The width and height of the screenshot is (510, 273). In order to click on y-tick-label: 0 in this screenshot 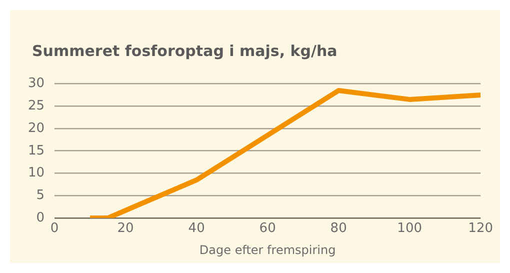, I will do `click(40, 218)`.